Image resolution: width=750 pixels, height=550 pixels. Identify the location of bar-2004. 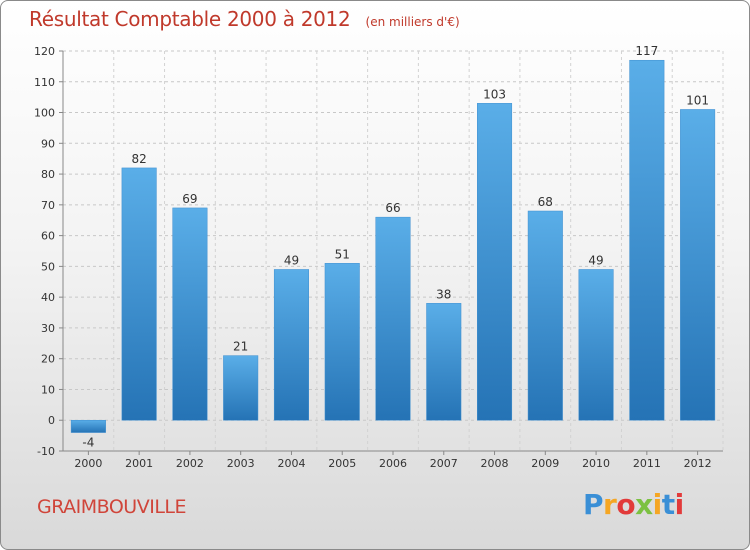
(291, 345).